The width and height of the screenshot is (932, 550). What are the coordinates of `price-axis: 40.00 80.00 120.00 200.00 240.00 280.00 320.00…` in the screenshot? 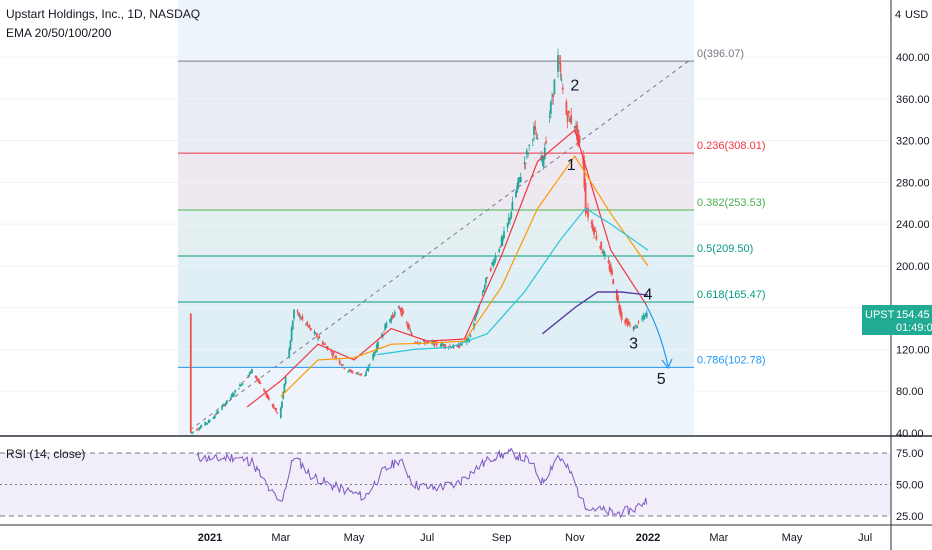 It's located at (913, 246).